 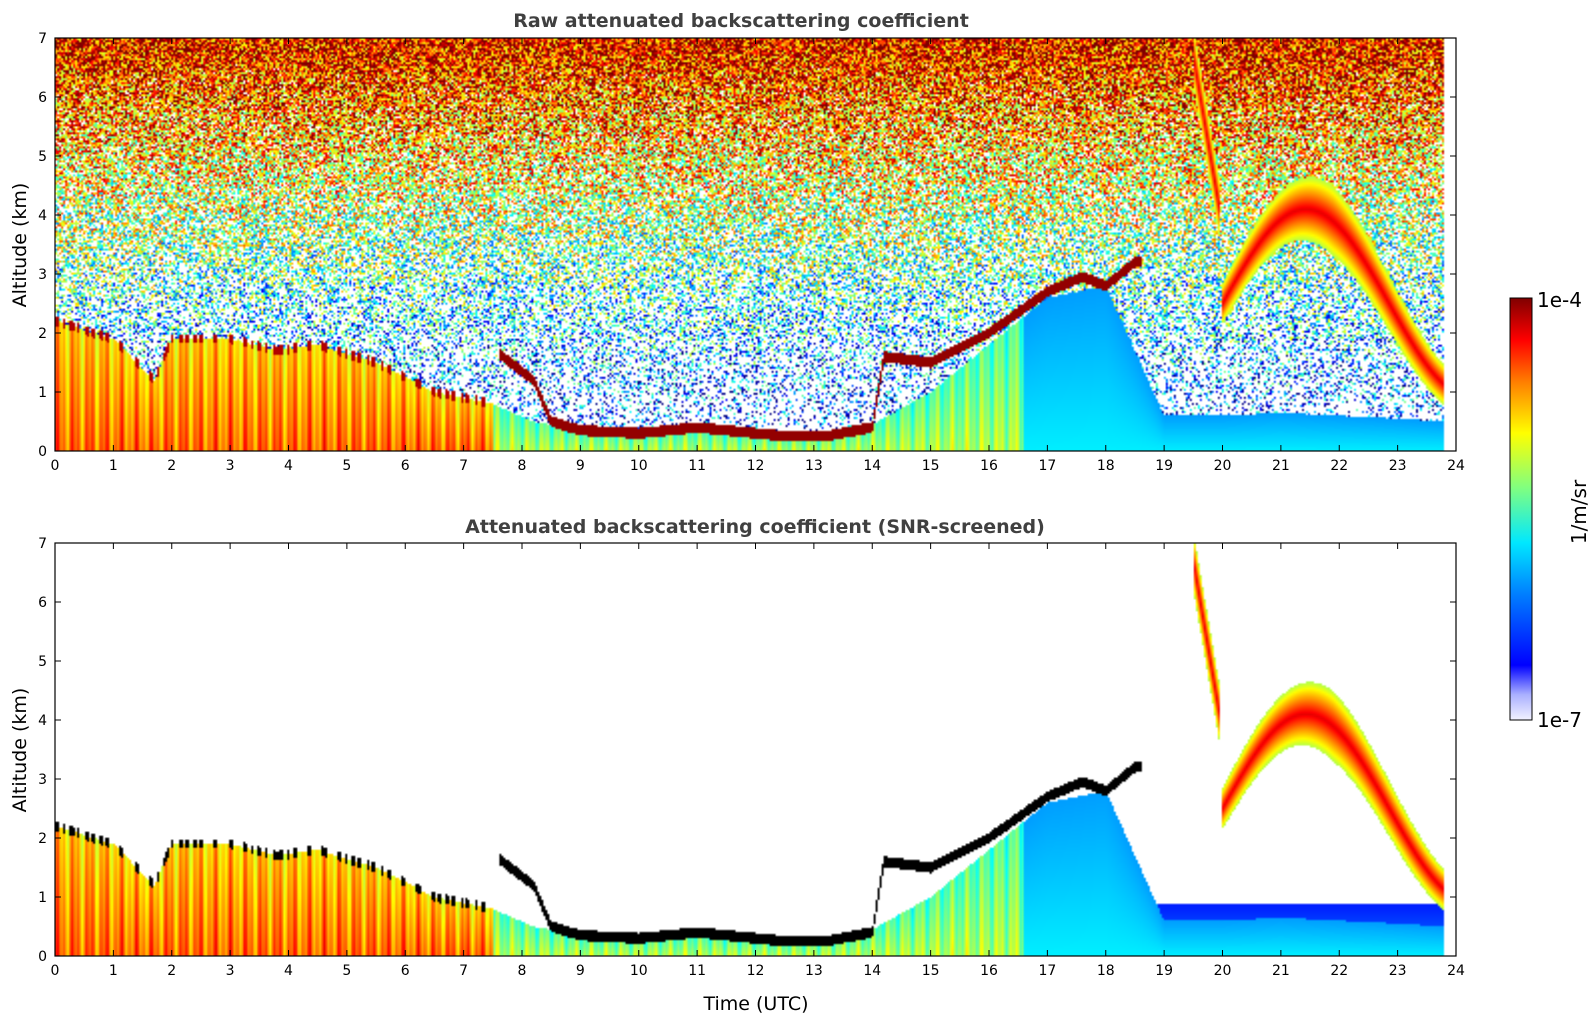 What do you see at coordinates (20, 245) in the screenshot?
I see `top-y-axis-label: Altitude (km)` at bounding box center [20, 245].